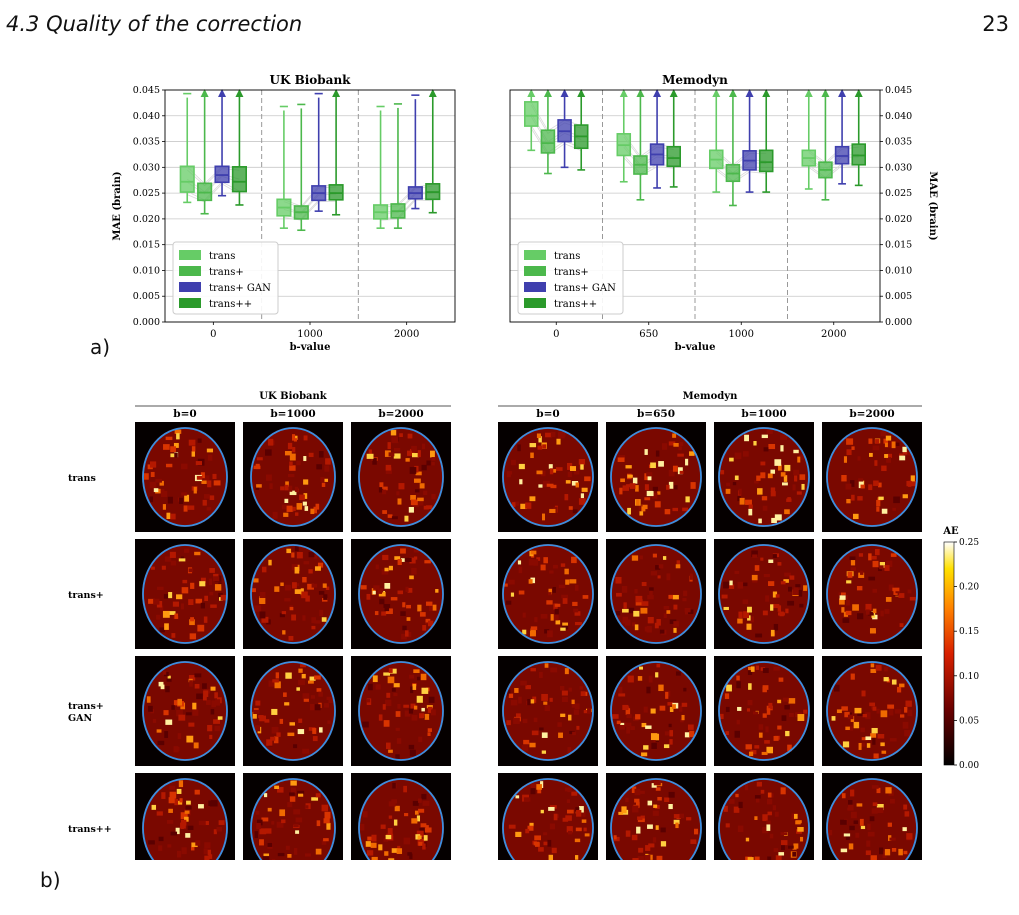 This screenshot has height=915, width=1019. Describe the element at coordinates (969, 766) in the screenshot. I see `colorbar-tick-label: 0.00` at that location.